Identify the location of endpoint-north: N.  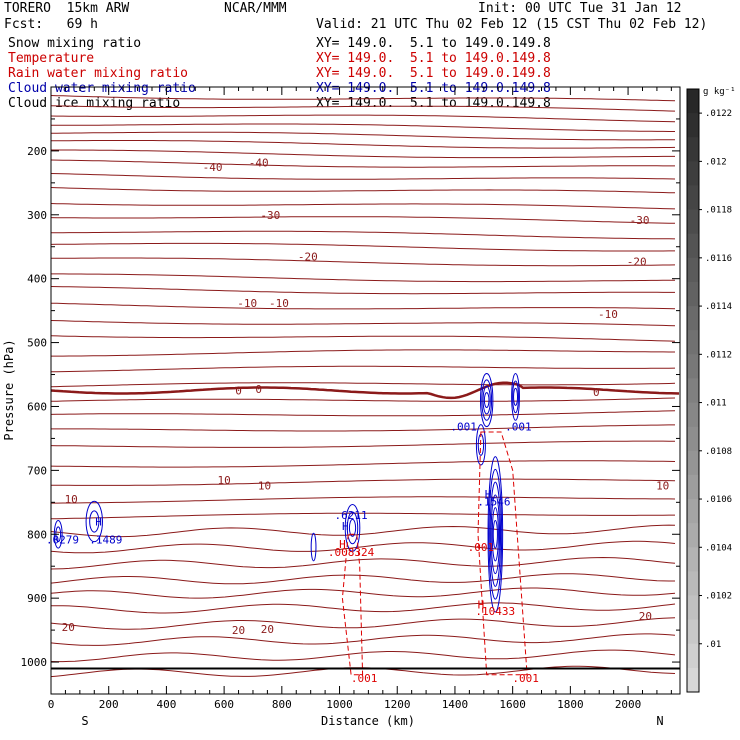
(659, 721).